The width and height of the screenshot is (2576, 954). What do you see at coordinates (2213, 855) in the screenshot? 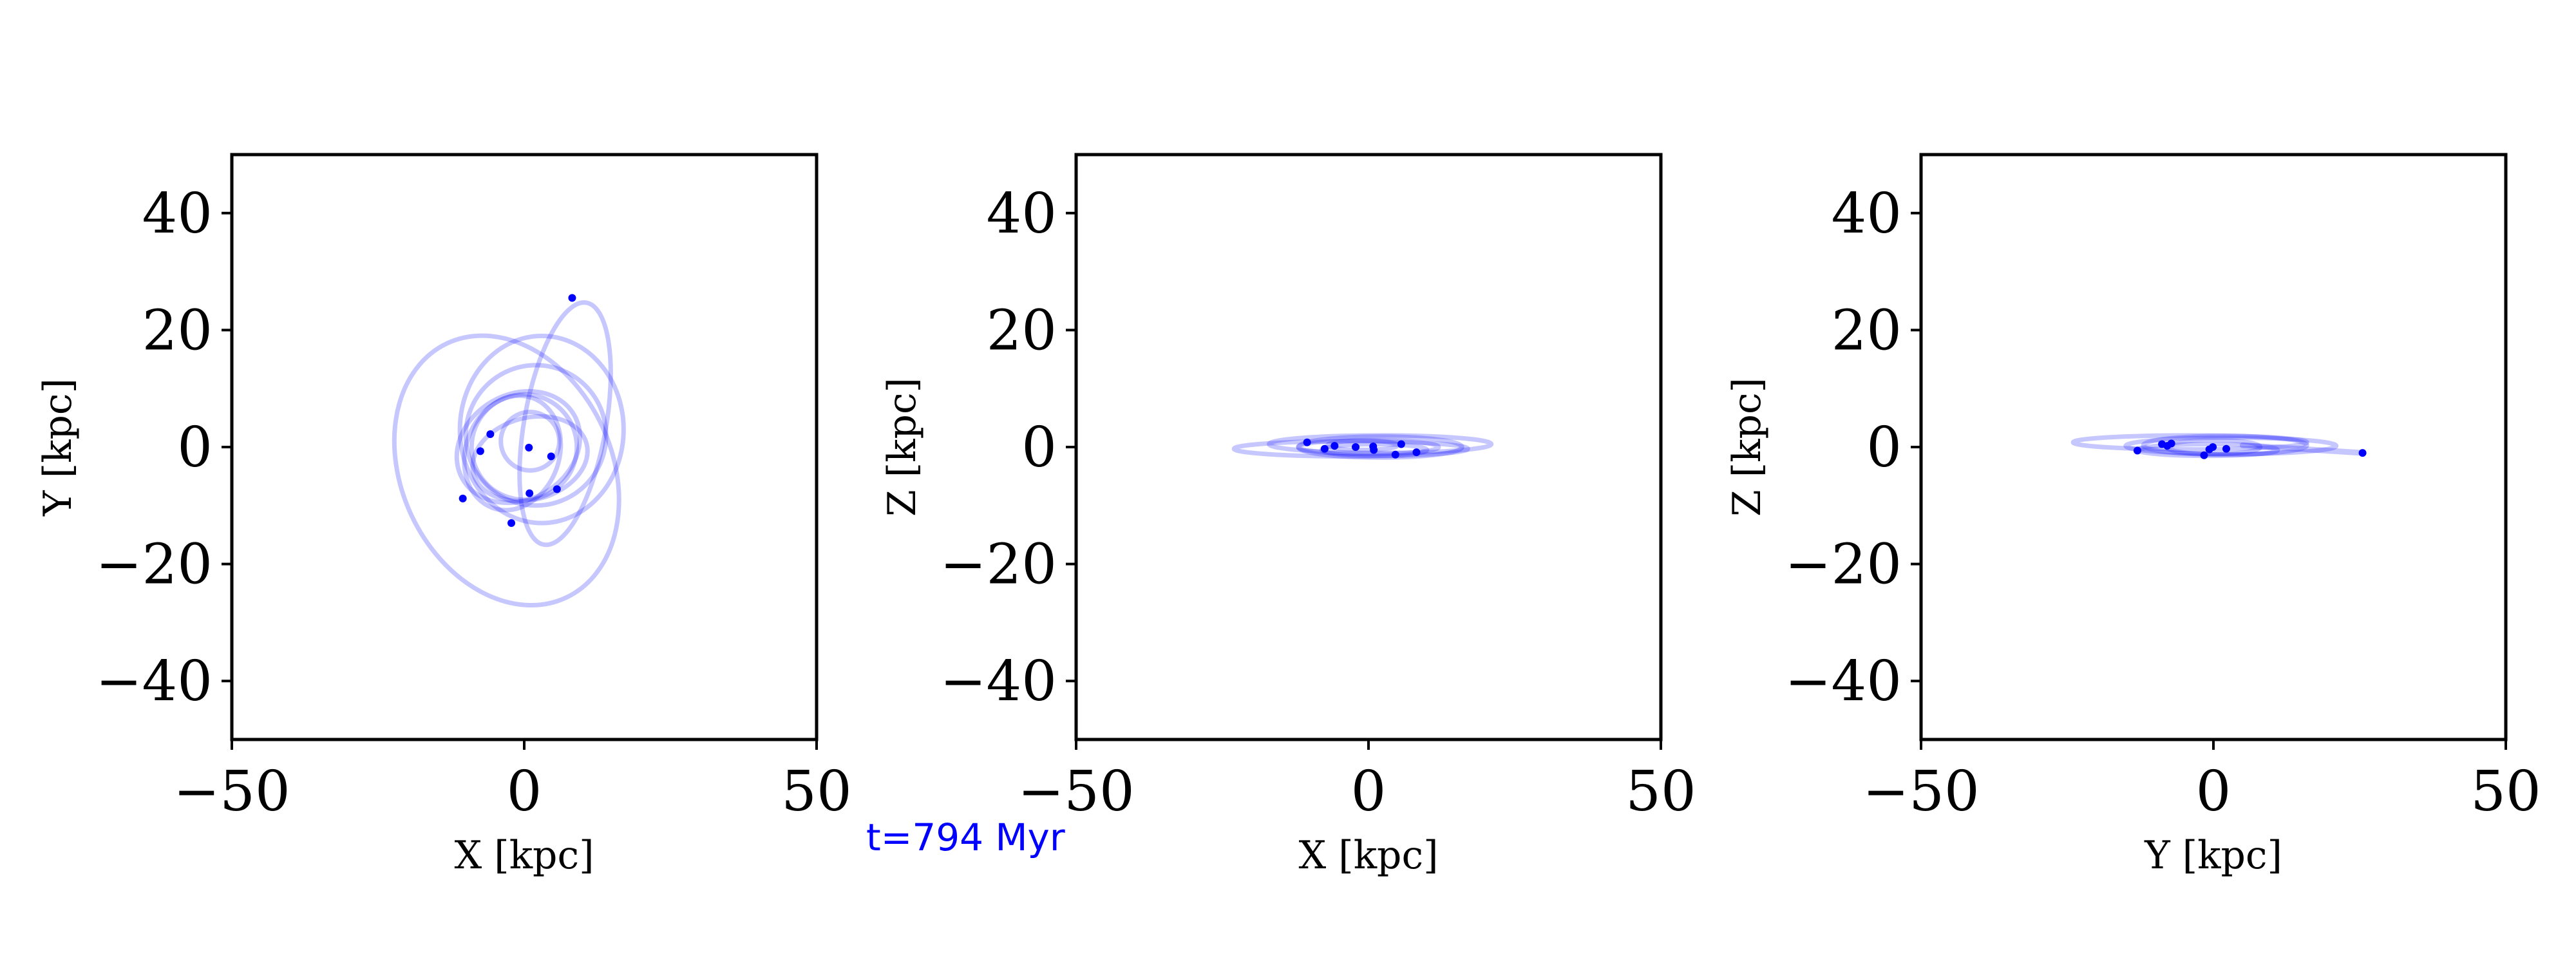
I see `x-axis-label: Y [kpc]` at bounding box center [2213, 855].